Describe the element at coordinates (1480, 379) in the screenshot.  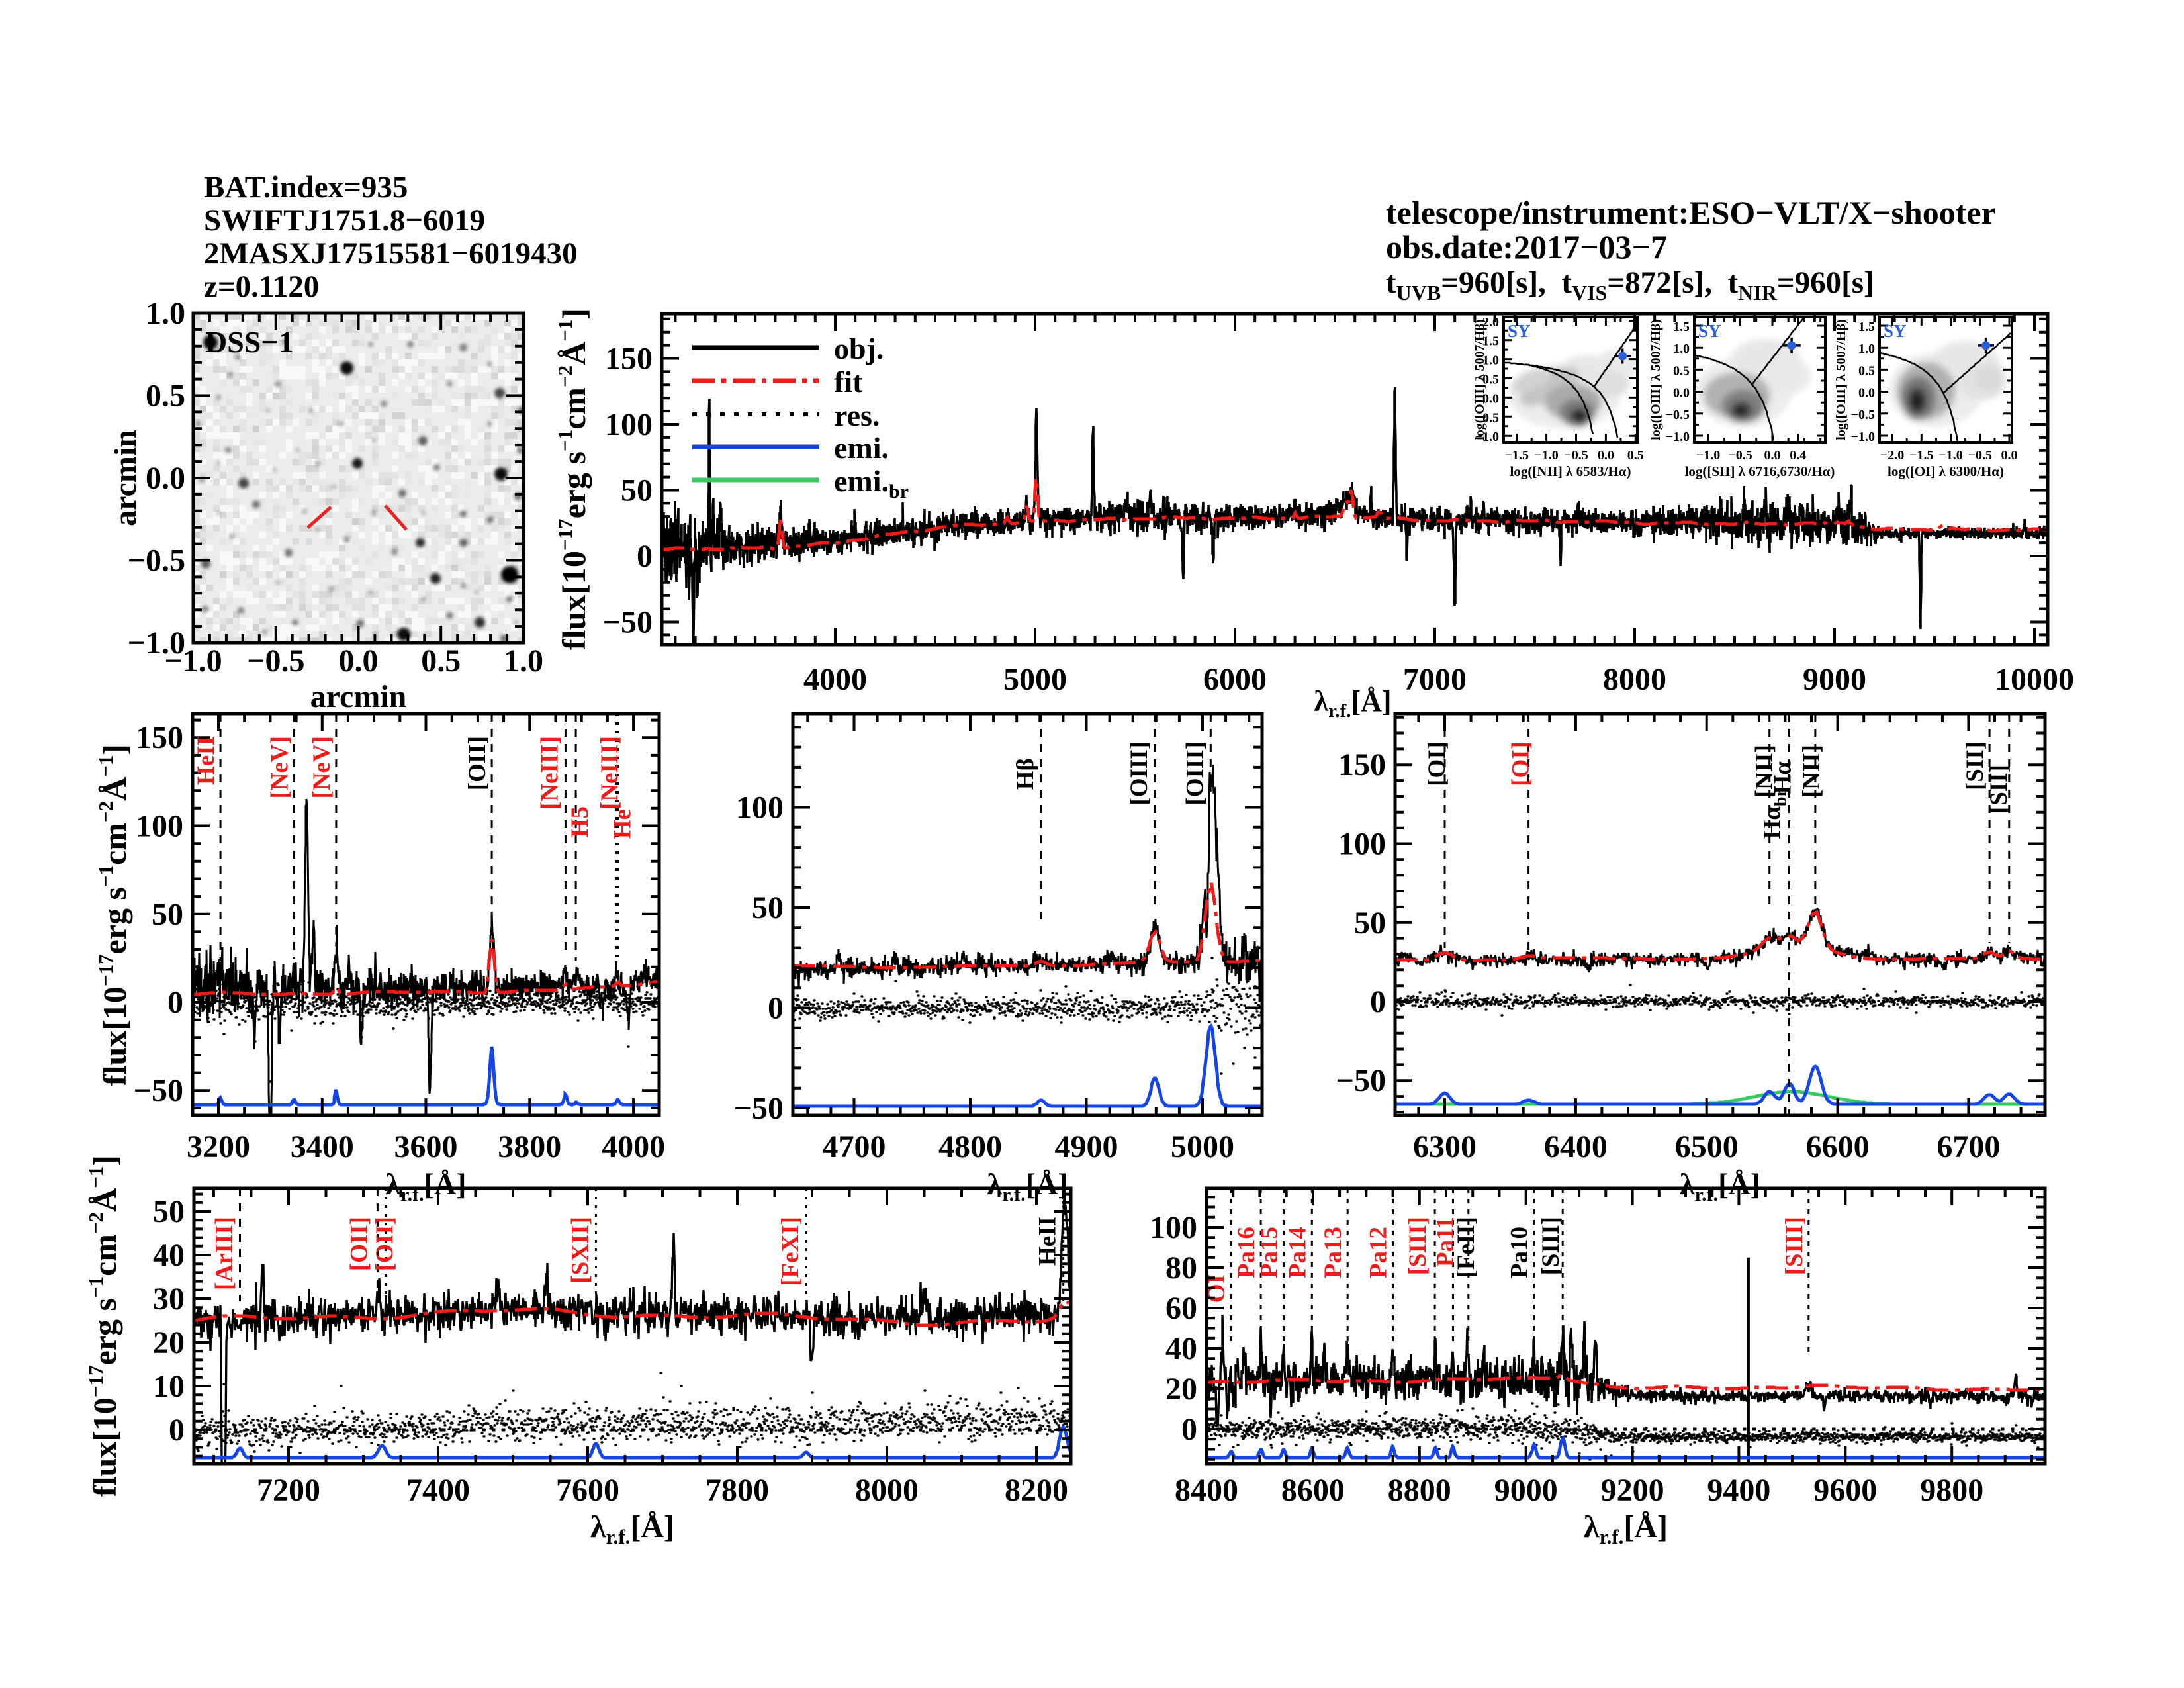
I see `svg-text: log([OIII] λ 5007/Hβ)` at that location.